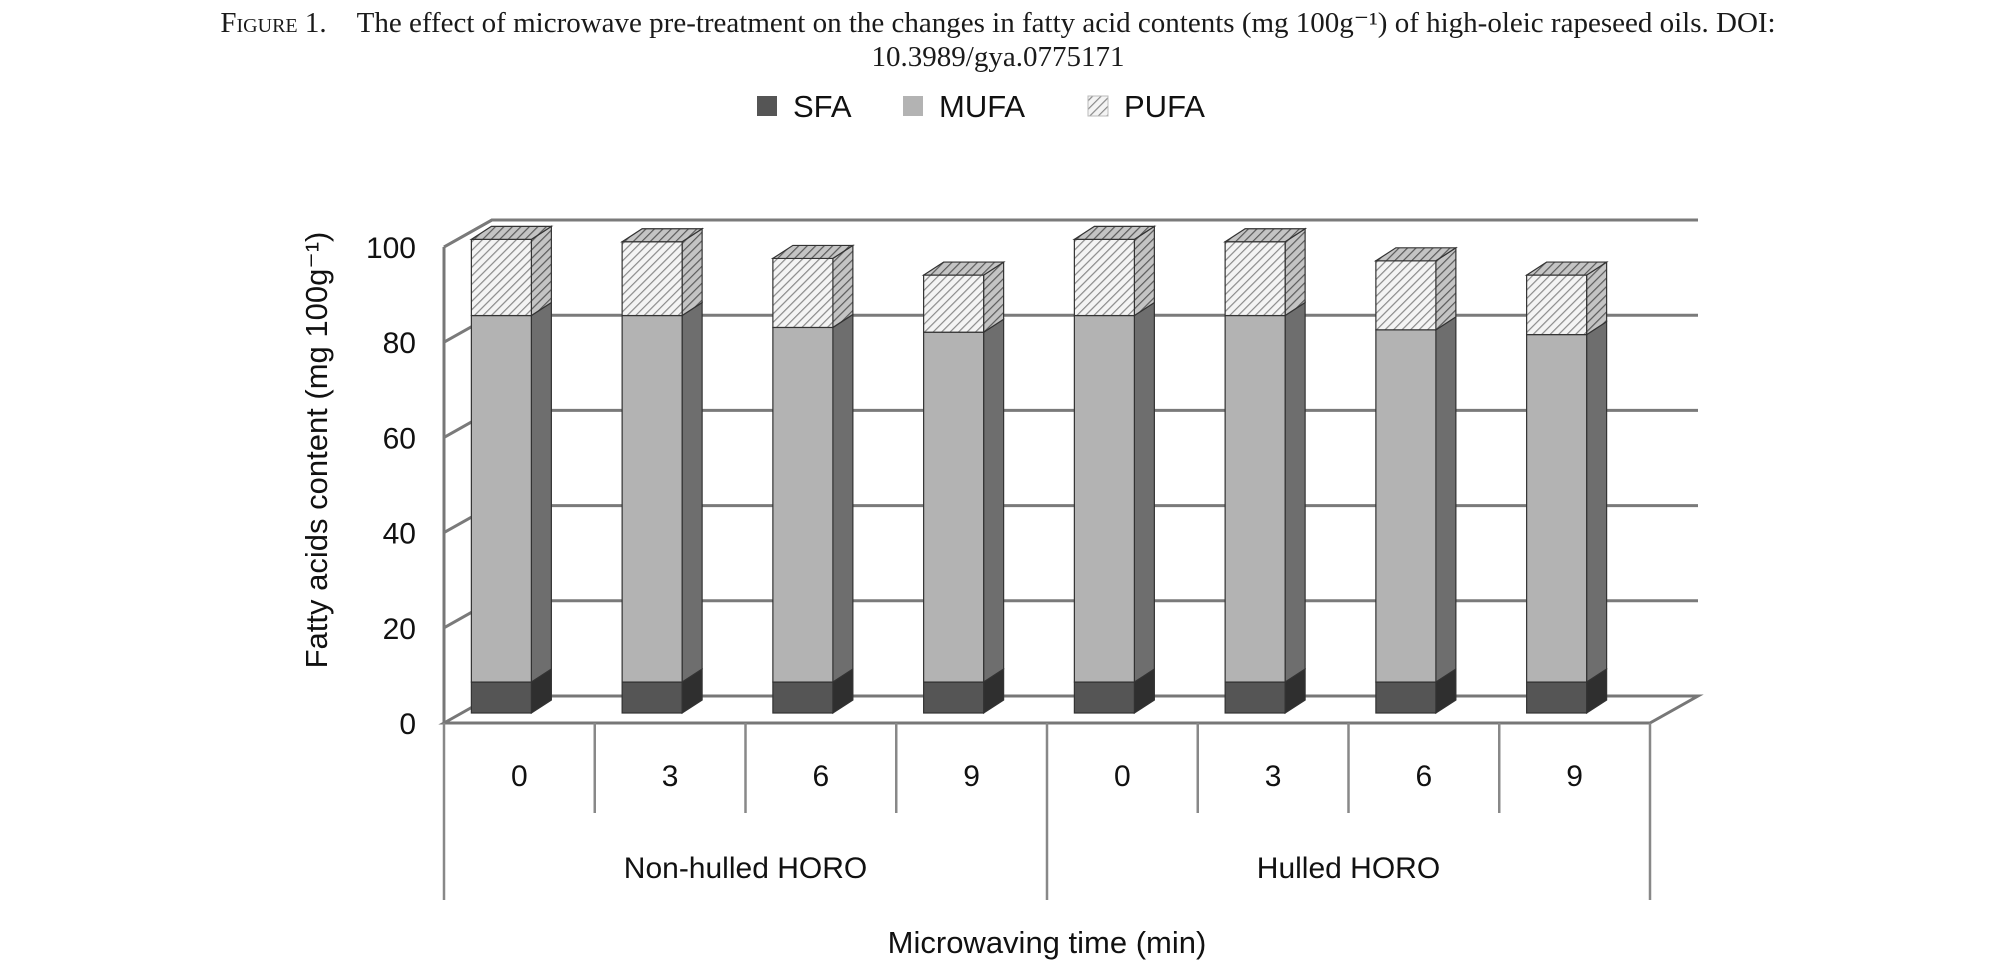 Image resolution: width=1996 pixels, height=961 pixels. Describe the element at coordinates (1348, 868) in the screenshot. I see `x-group-label: Hulled HORO` at that location.